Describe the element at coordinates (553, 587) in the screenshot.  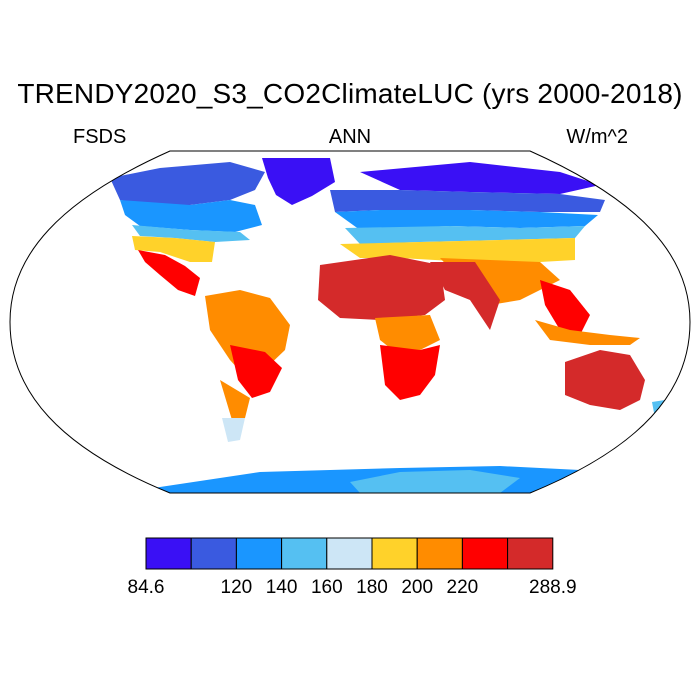
I see `colorbar-label: 288.9` at that location.